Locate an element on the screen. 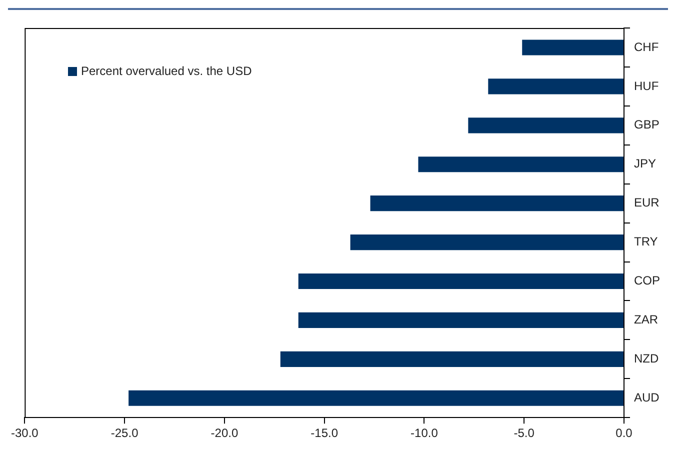 Image resolution: width=676 pixels, height=452 pixels. legend-label: Percent overvalued vs. the USD is located at coordinates (166, 71).